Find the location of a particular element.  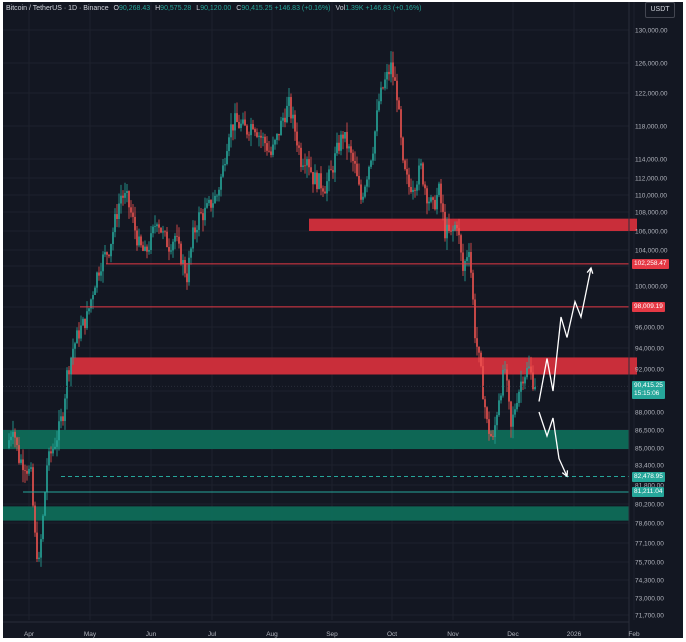

high-label: H is located at coordinates (158, 8).